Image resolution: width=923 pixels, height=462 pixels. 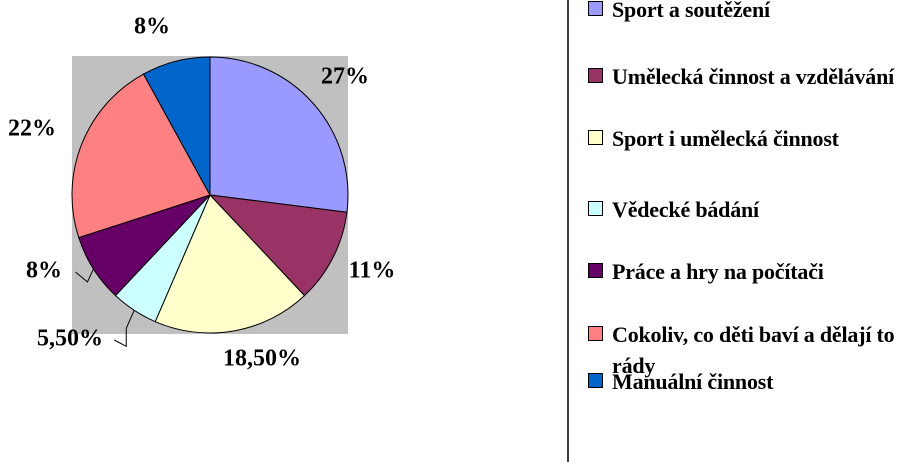 I want to click on legend-entry: Umělecká činnost a vzdělávání, so click(x=753, y=76).